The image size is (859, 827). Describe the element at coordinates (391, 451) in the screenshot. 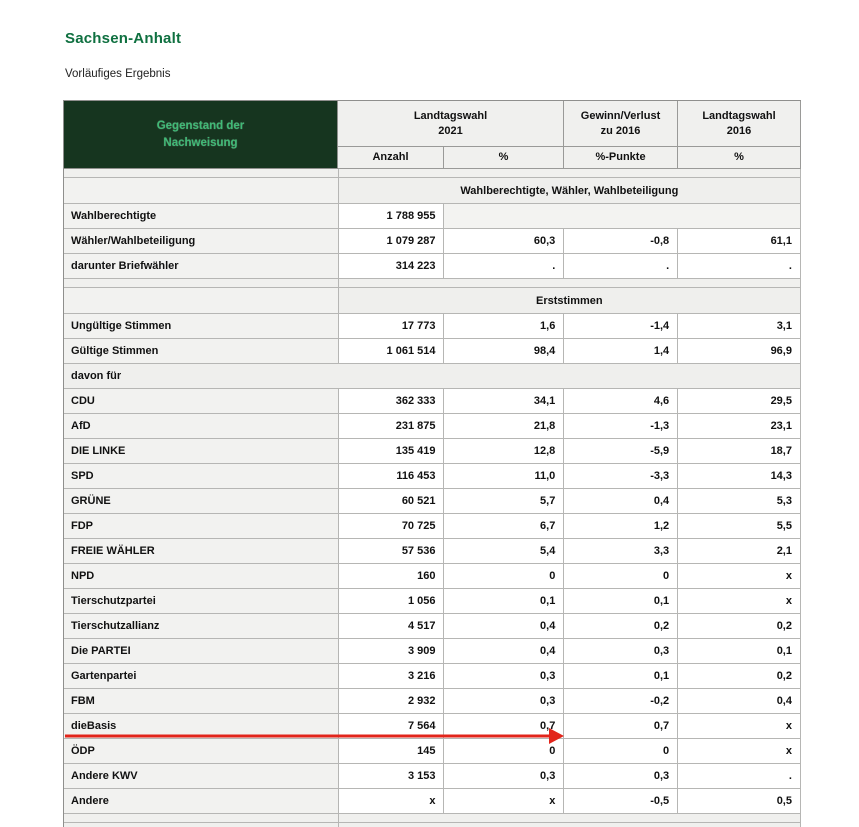

I see `cell-anzahl: 135 419` at that location.